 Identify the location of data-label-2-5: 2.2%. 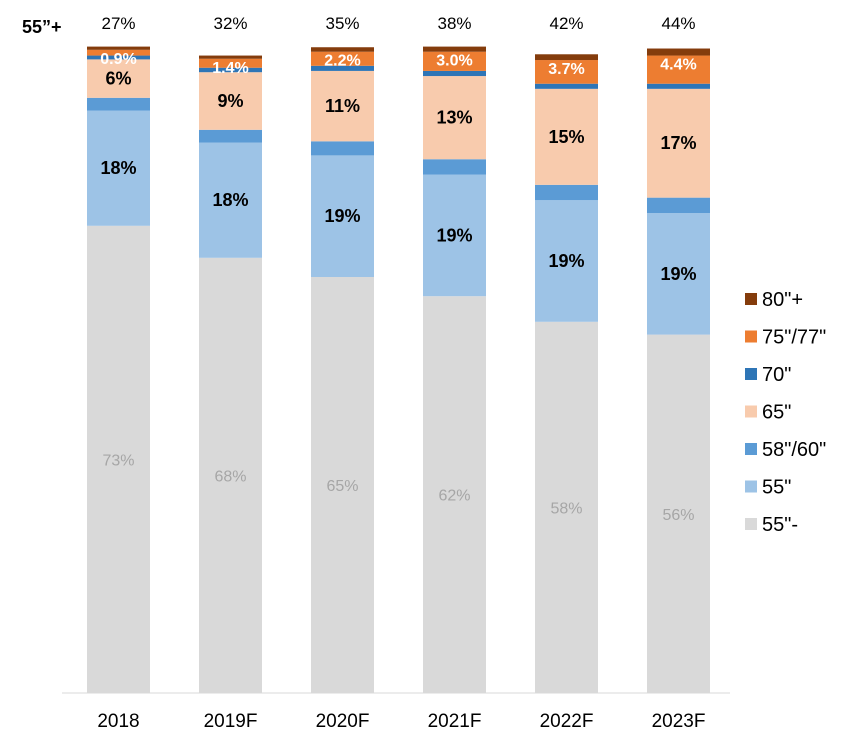
(342, 61).